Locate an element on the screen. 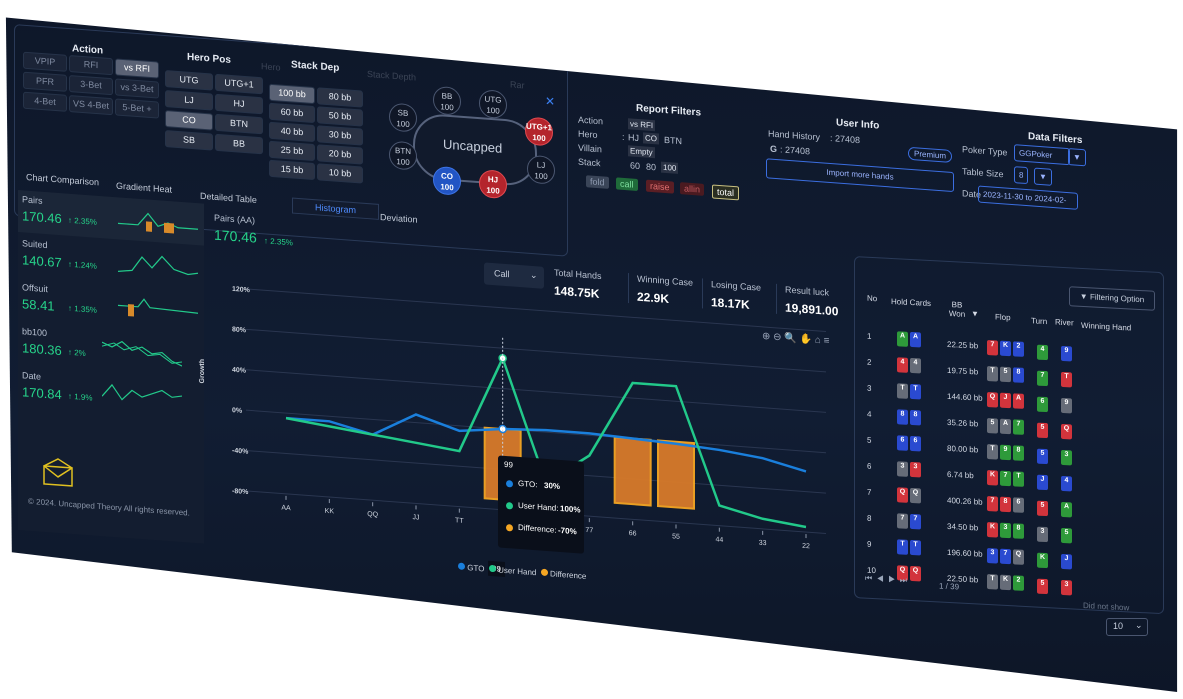 The image size is (1183, 699). action-vpip-button: VPIP is located at coordinates (45, 61).